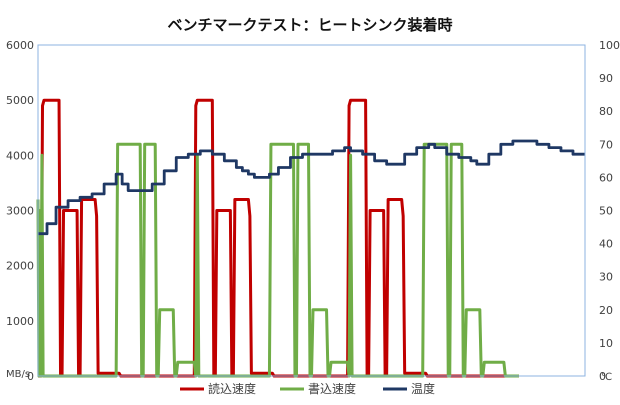  Describe the element at coordinates (609, 45) in the screenshot. I see `y-right-tick-label: 100` at that location.